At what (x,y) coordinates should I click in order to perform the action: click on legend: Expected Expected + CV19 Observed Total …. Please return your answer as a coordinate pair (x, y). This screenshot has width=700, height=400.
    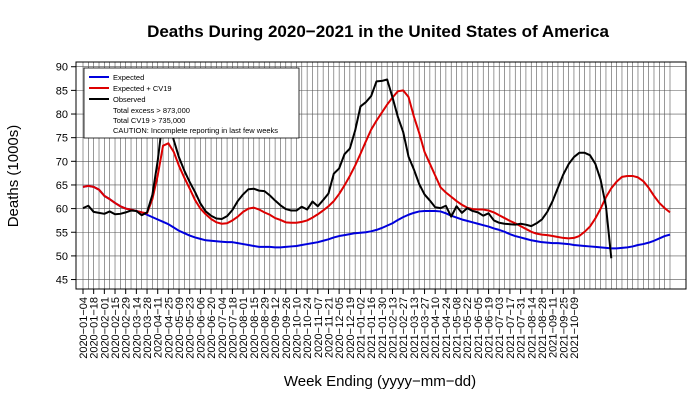
    Looking at the image, I should click on (191, 103).